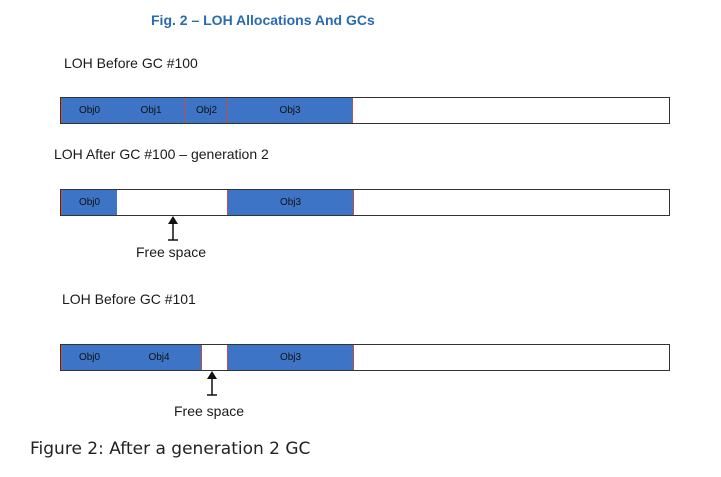 This screenshot has height=477, width=721. What do you see at coordinates (365, 357) in the screenshot?
I see `heap-bar-row3: Obj0 Obj4 Obj3` at bounding box center [365, 357].